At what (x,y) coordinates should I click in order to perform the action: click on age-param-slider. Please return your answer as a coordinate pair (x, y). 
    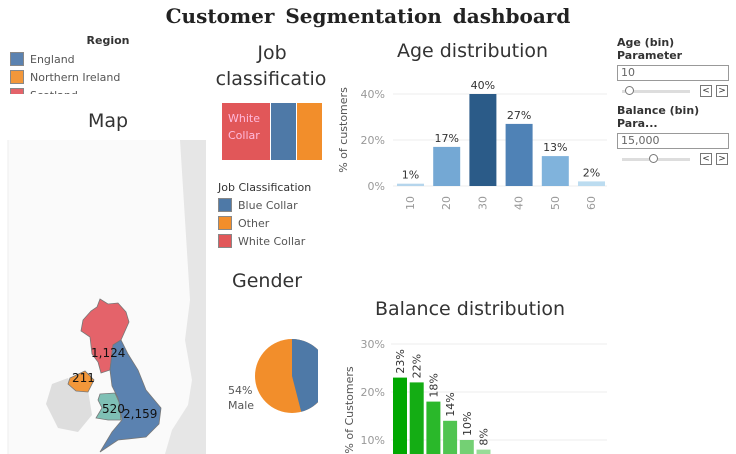
    Looking at the image, I should click on (656, 90).